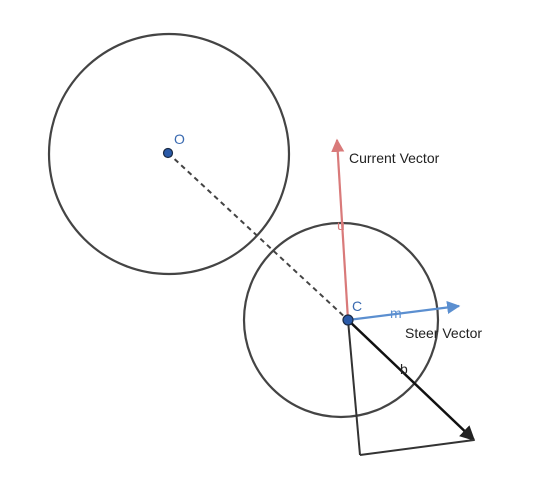 Image resolution: width=547 pixels, height=495 pixels. What do you see at coordinates (404, 369) in the screenshot?
I see `label-vector-b: b` at bounding box center [404, 369].